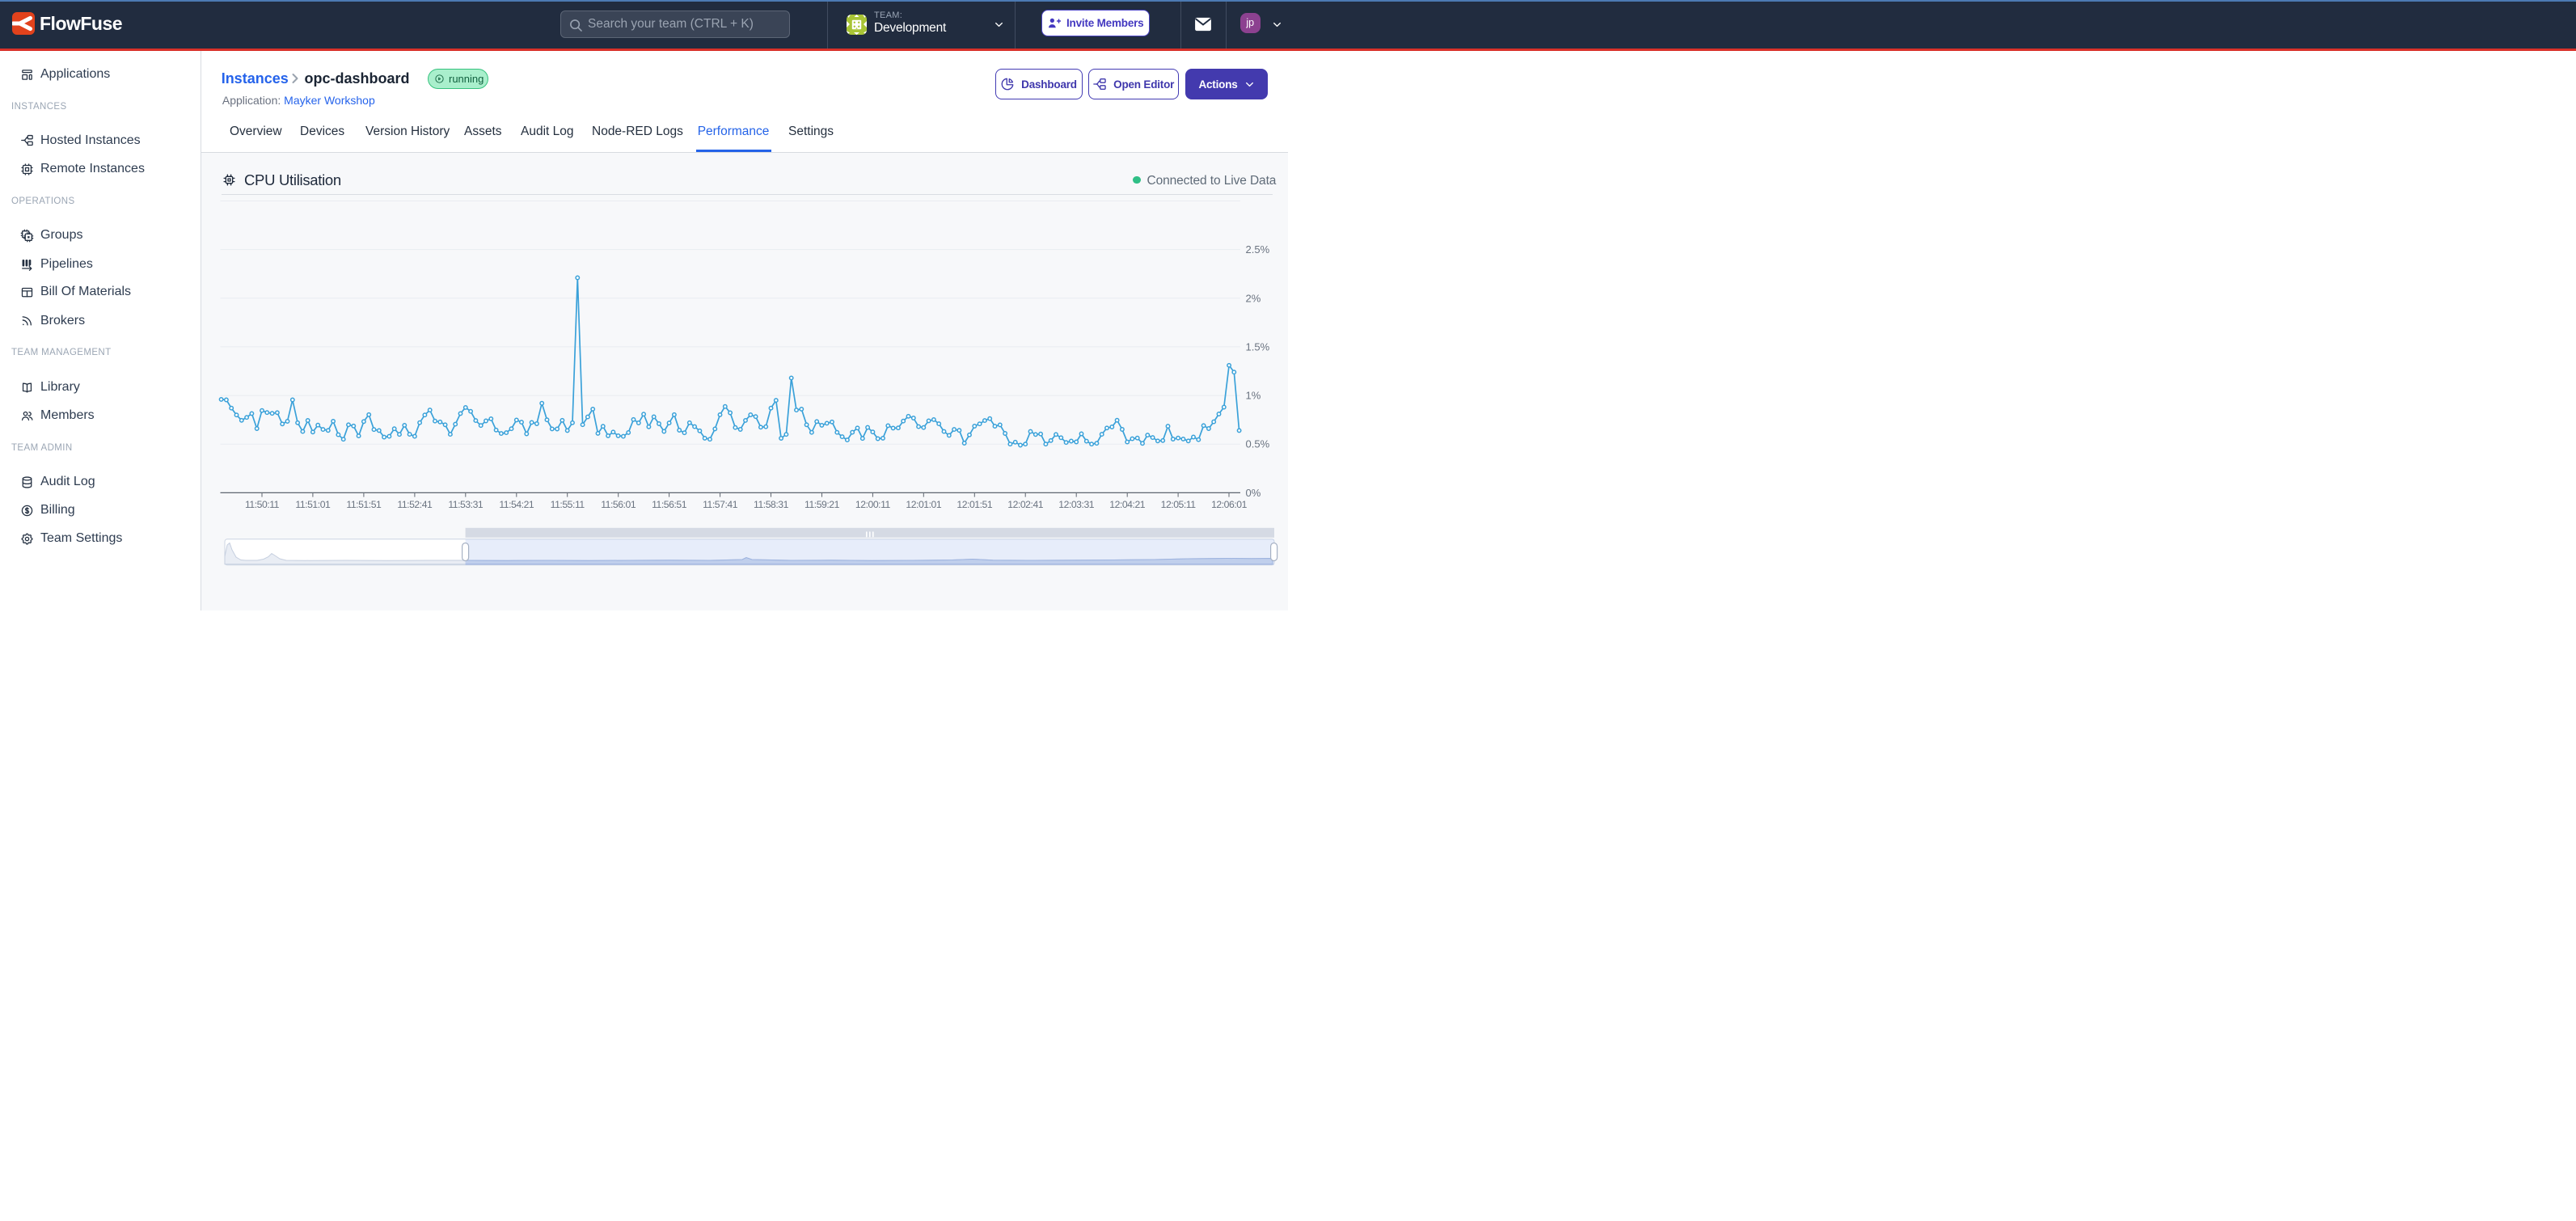 Image resolution: width=2576 pixels, height=1221 pixels. What do you see at coordinates (1258, 346) in the screenshot?
I see `svg-text: 1.5%` at bounding box center [1258, 346].